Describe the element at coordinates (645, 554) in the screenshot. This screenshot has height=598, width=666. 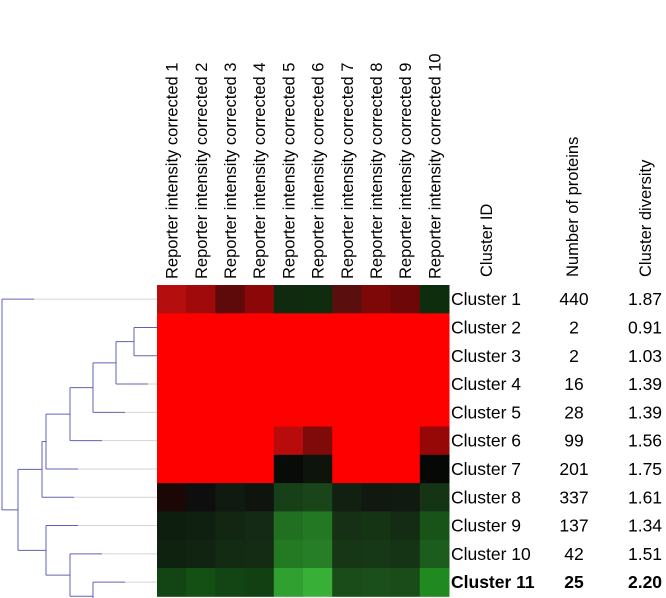
I see `diversity-label: 1.51` at that location.